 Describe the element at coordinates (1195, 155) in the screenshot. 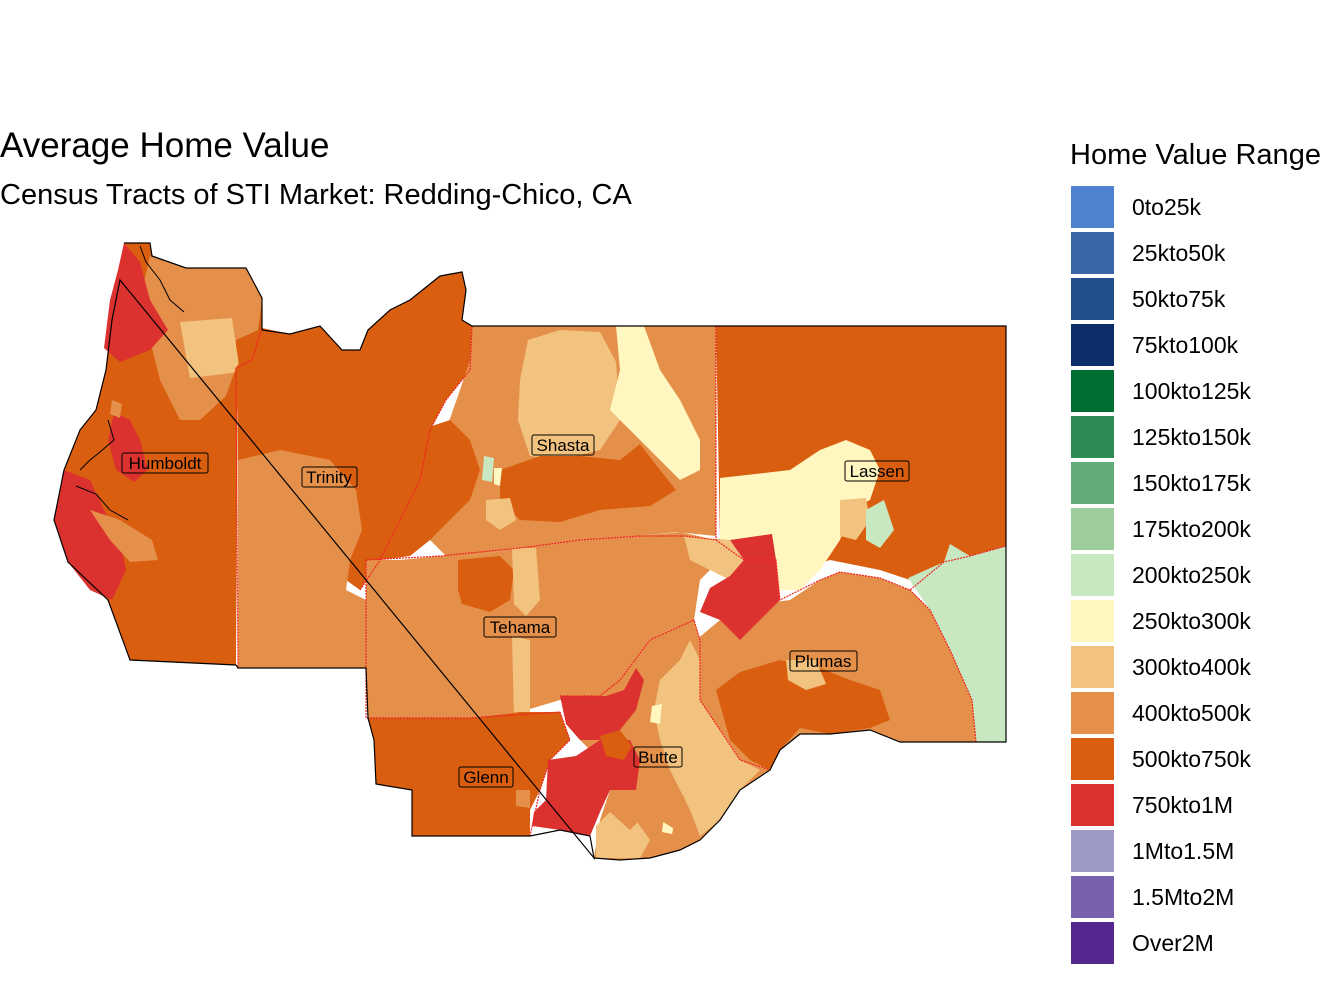

I see `legend-title: Home Value Range` at that location.